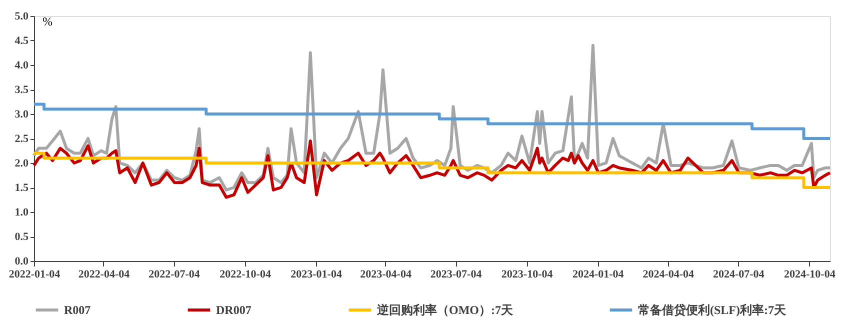  Describe the element at coordinates (456, 274) in the screenshot. I see `x-tick-label: 2023-07-04` at that location.